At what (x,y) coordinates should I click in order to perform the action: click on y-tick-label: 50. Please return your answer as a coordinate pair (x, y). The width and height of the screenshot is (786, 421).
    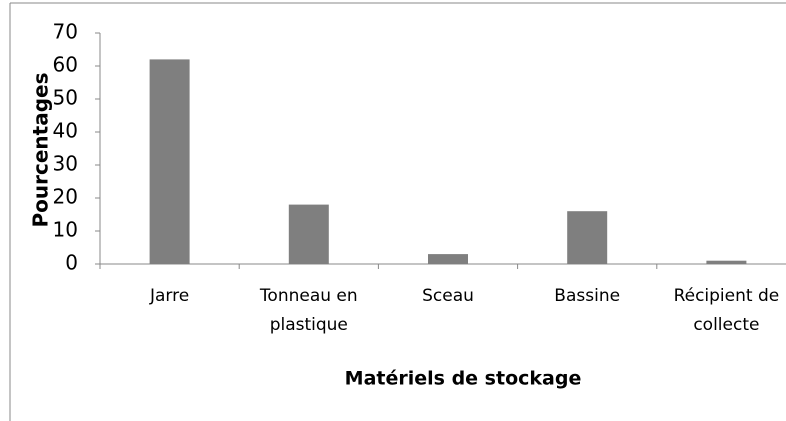
    Looking at the image, I should click on (65, 98).